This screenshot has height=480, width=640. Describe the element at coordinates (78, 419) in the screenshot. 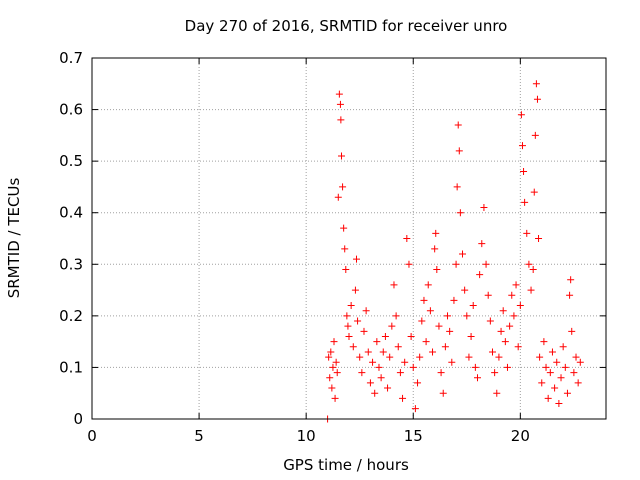

I see `y-tick-label: 0` at that location.